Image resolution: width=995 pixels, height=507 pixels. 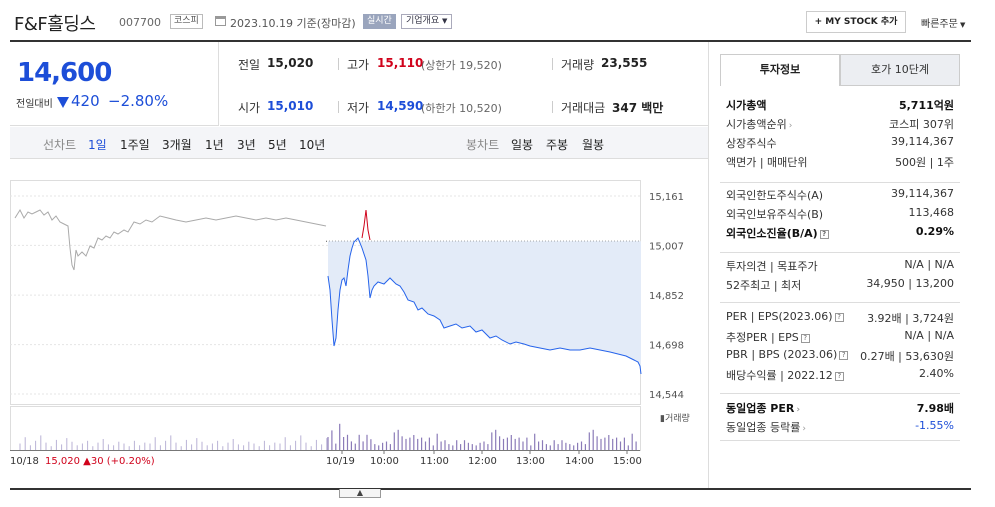 I want to click on add-mystock-button: + MY STOCK 추가, so click(x=856, y=22).